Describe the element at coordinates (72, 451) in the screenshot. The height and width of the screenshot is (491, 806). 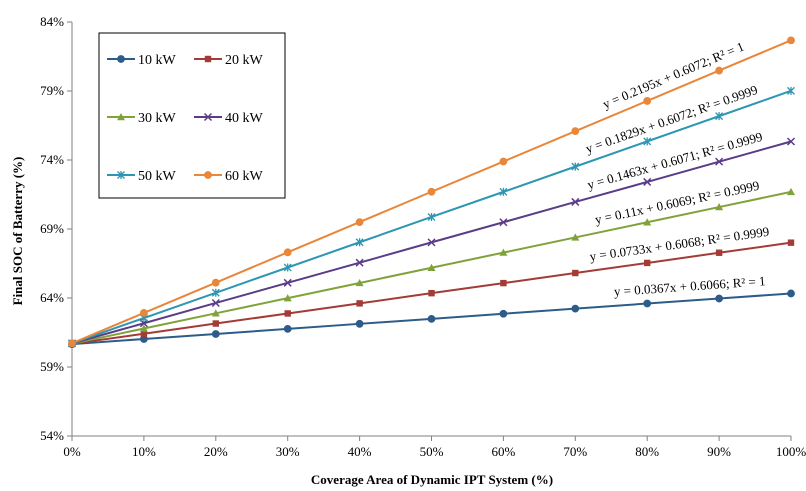
I see `x-tick-label: 0%` at that location.